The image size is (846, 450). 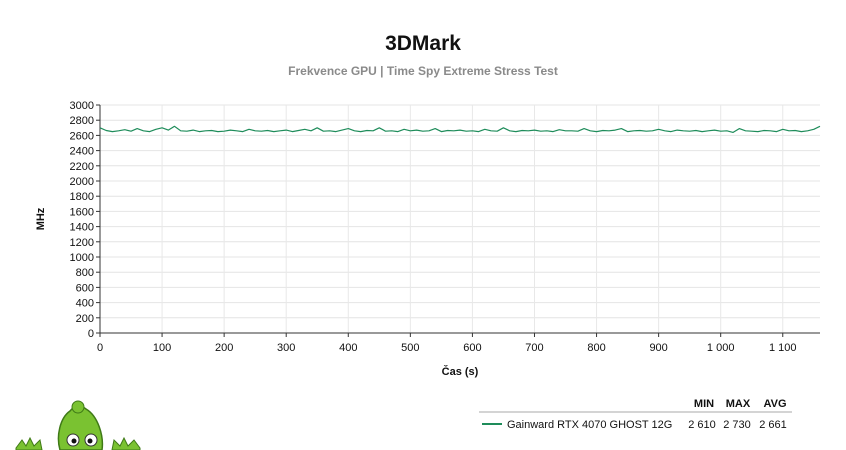 I want to click on y-tick-label: 3000, so click(x=82, y=106).